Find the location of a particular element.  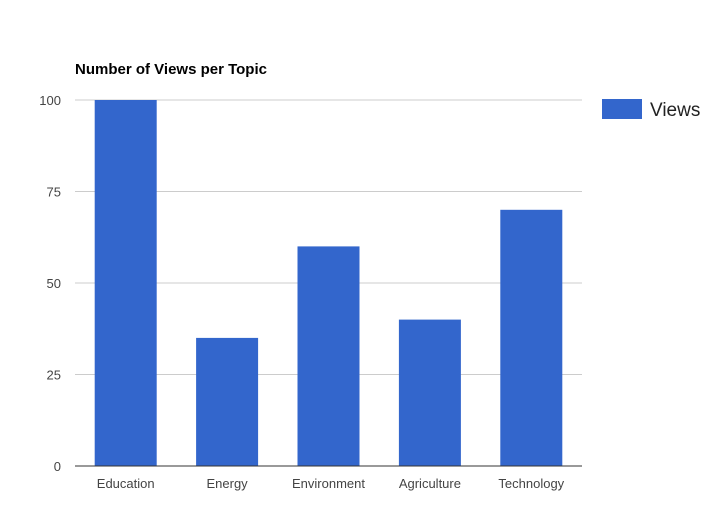

y-tick-label: 50 is located at coordinates (54, 283).